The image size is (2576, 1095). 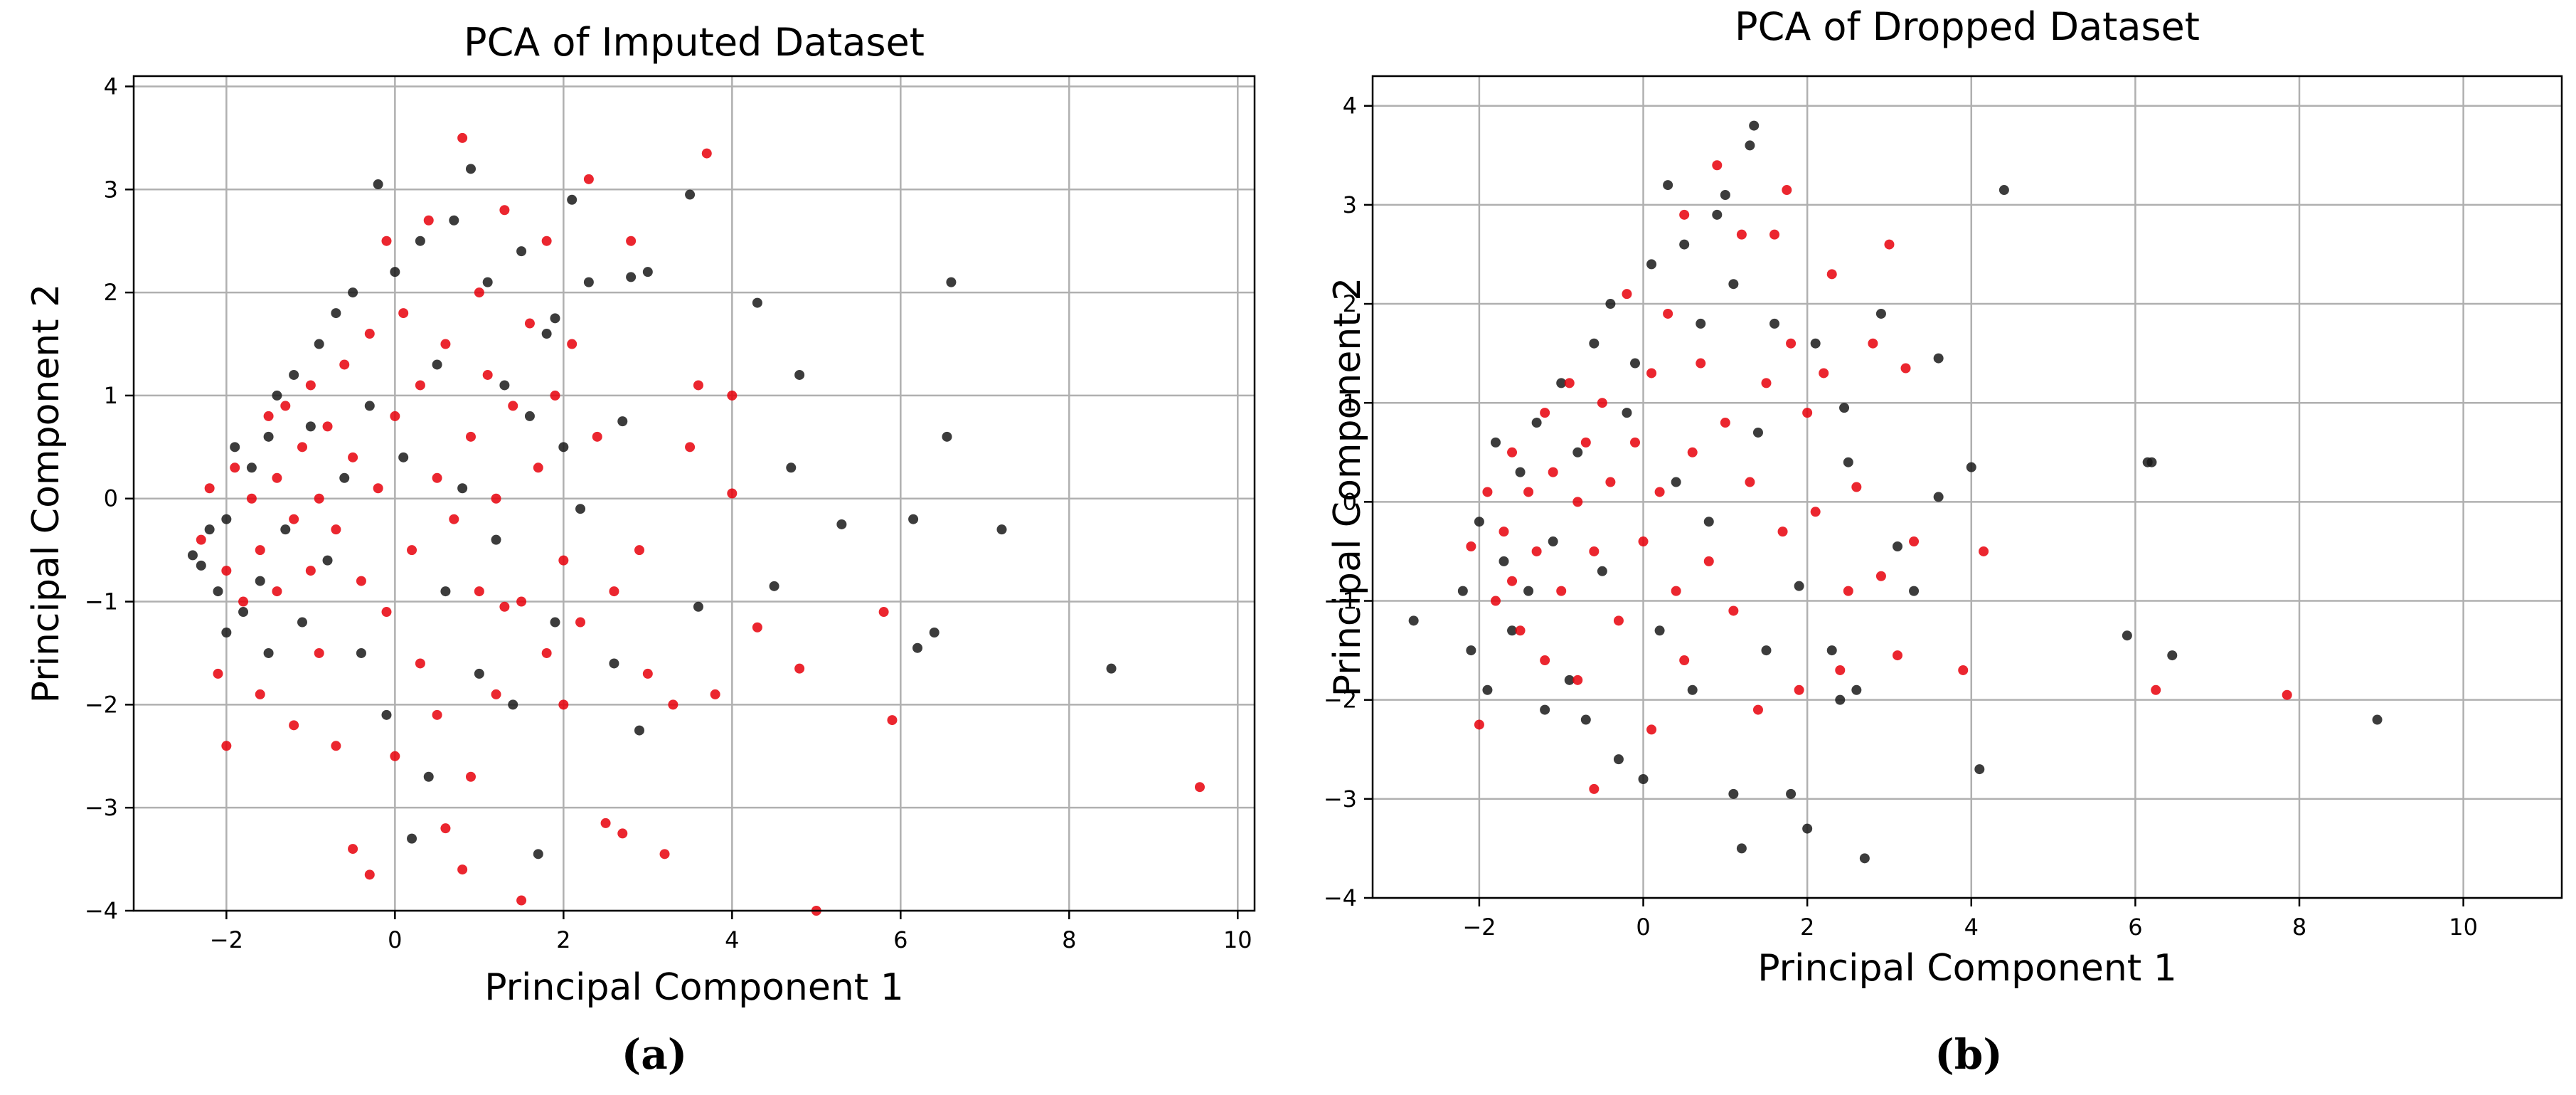 I want to click on x-tick-label: 6, so click(x=900, y=940).